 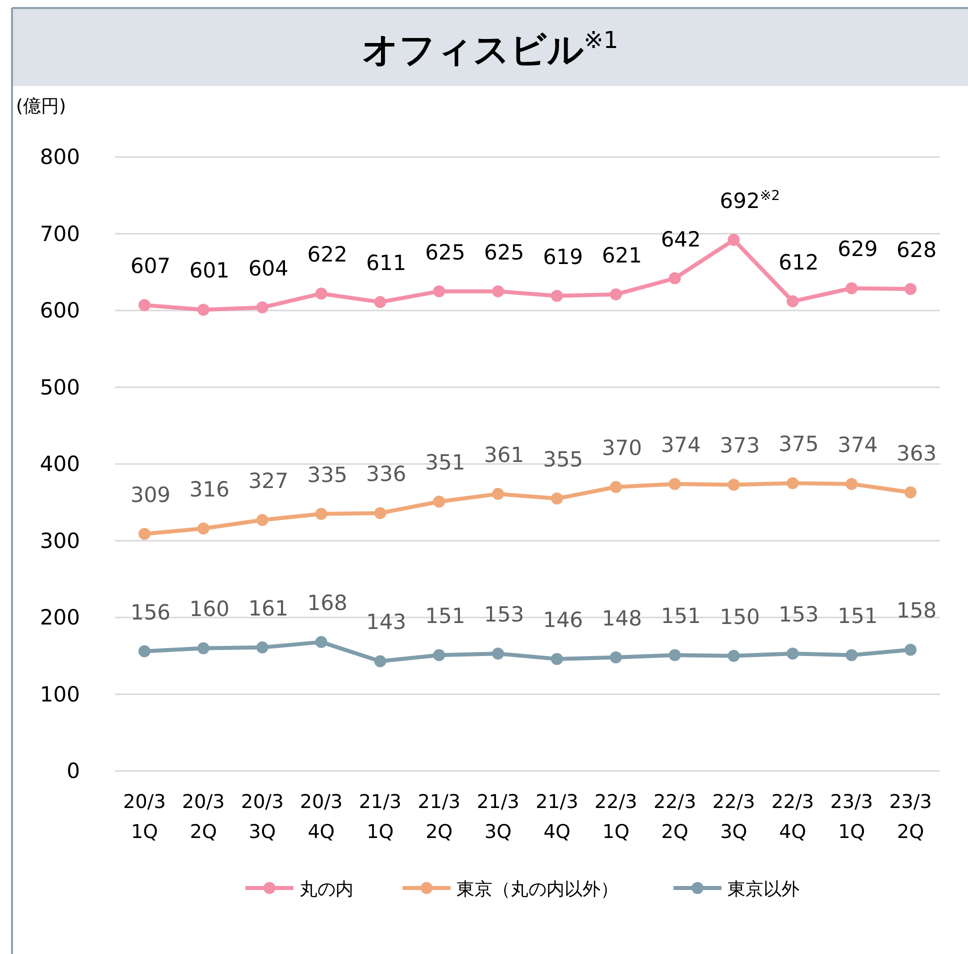 I want to click on y-axis-title: (億円), so click(x=41, y=106).